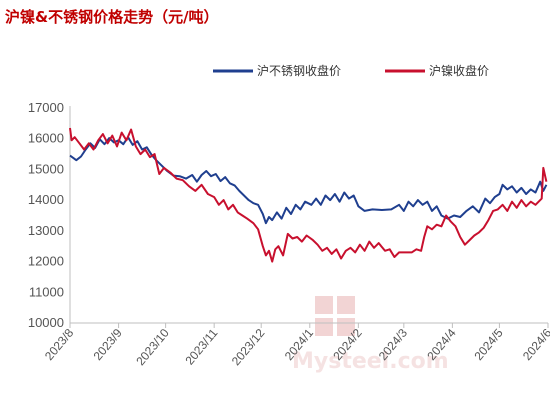 This screenshot has height=412, width=550. What do you see at coordinates (46, 291) in the screenshot?
I see `y-tick-label: 11000` at bounding box center [46, 291].